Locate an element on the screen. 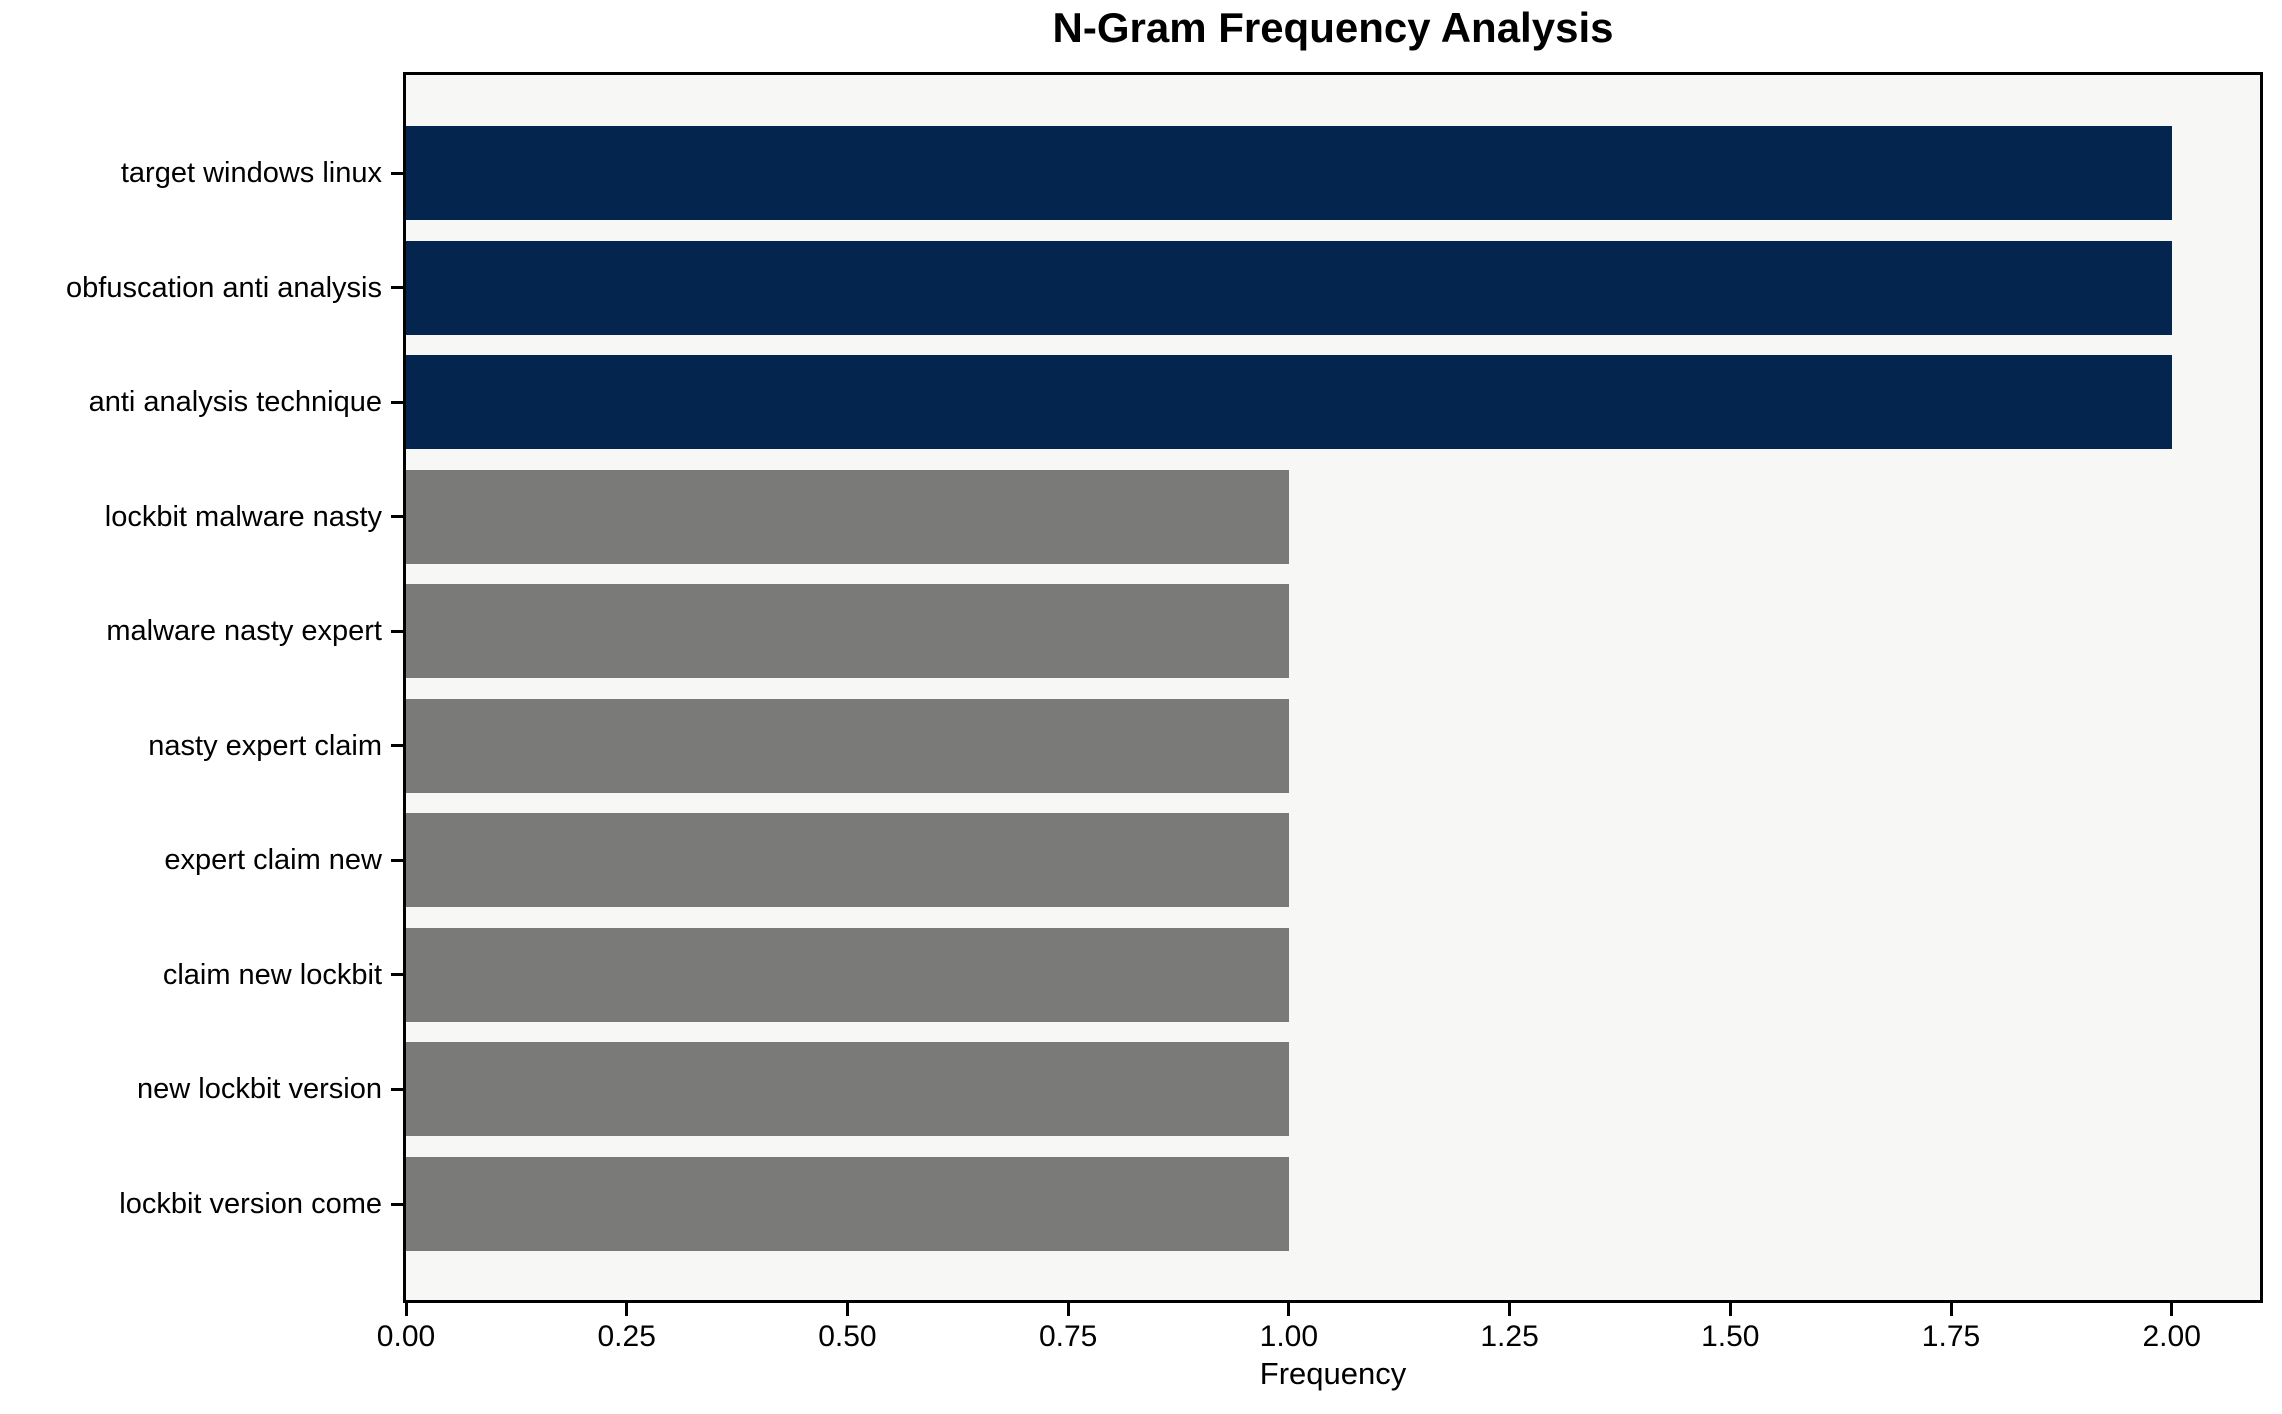  bar-expert-claim-new is located at coordinates (847, 860).